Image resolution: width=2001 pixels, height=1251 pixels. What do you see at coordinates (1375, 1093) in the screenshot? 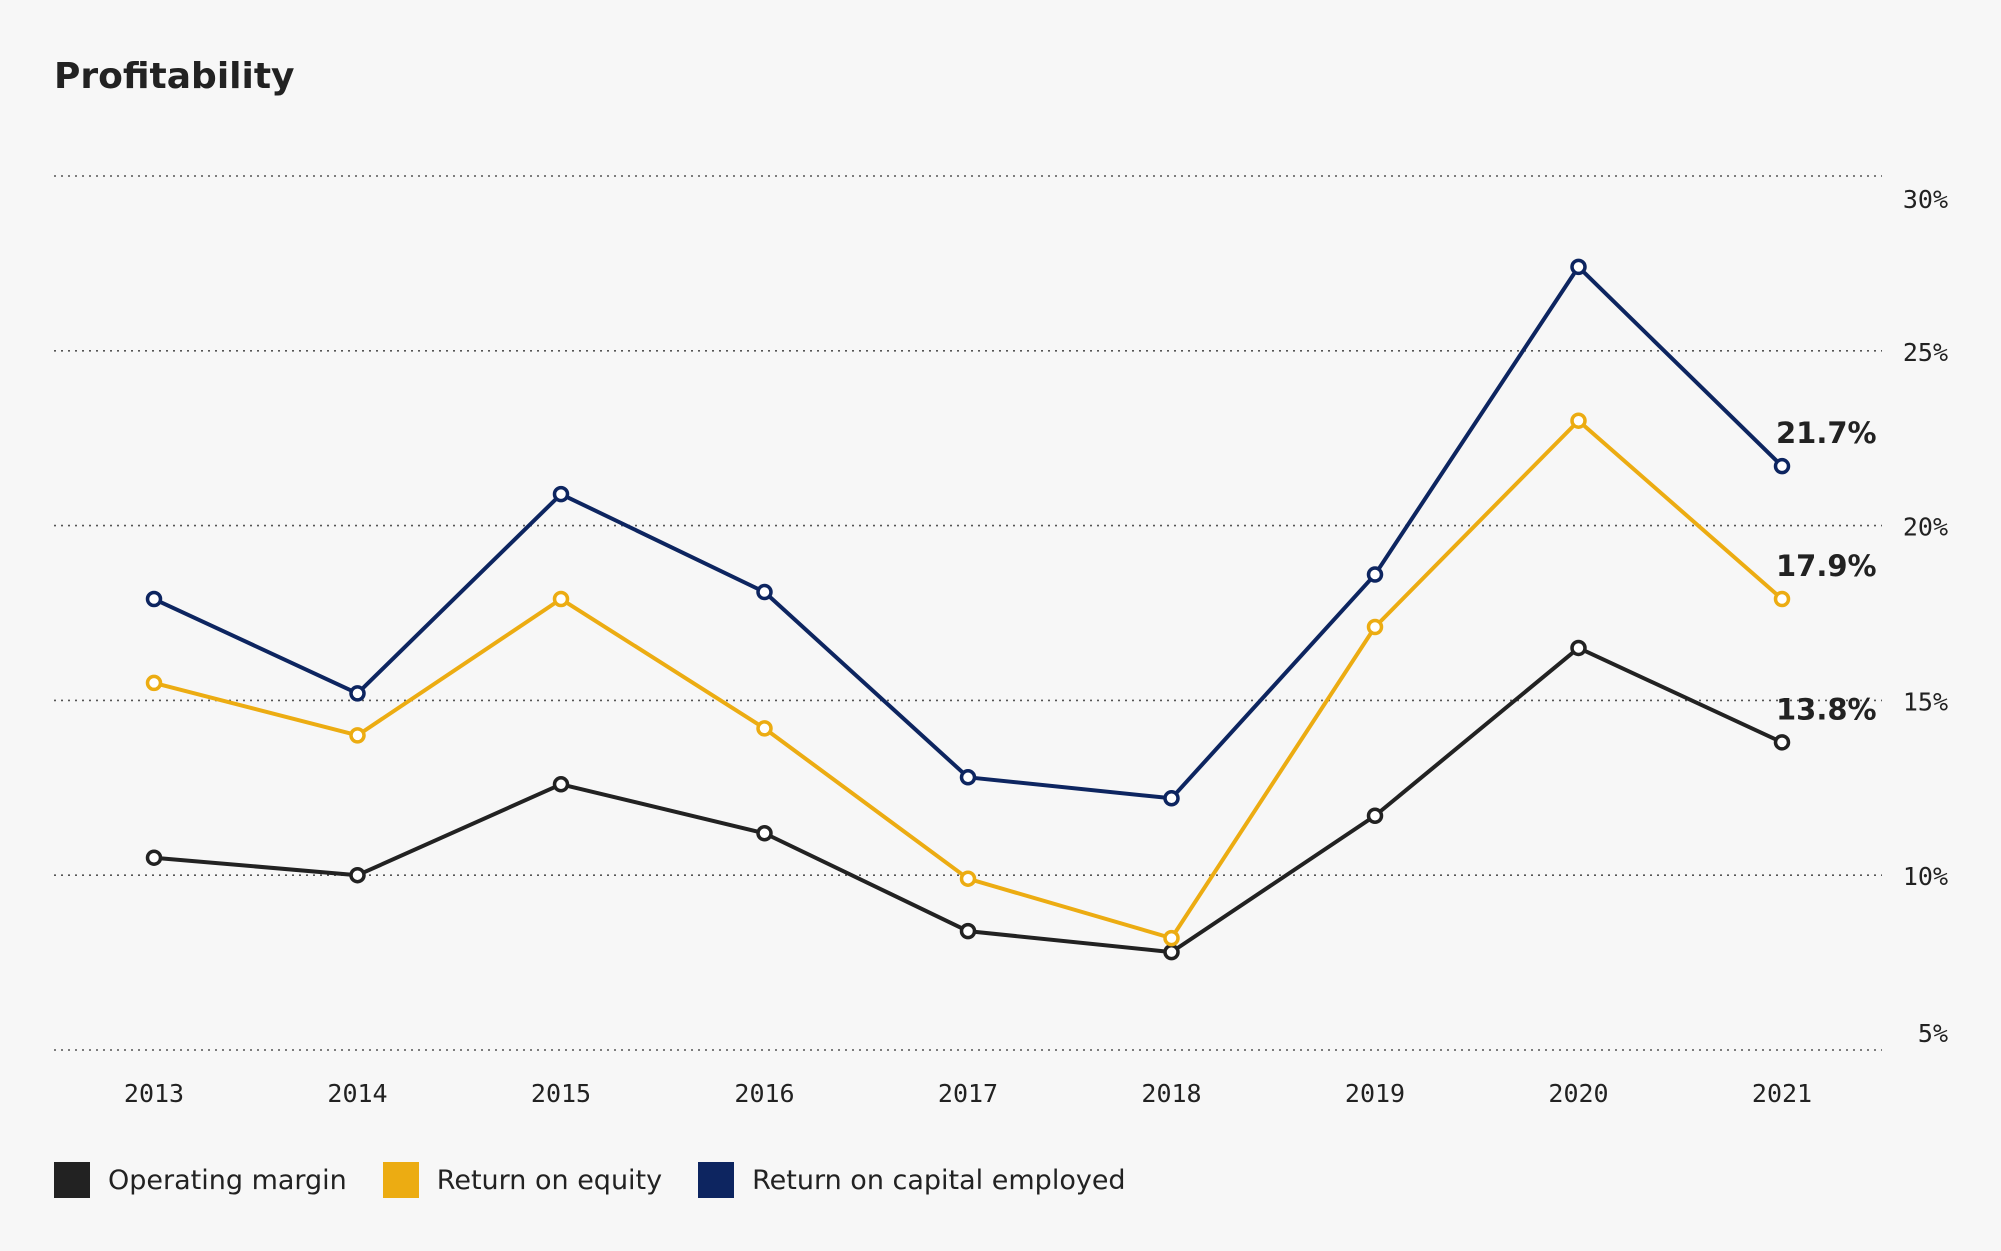
I see `x-tick-label: 2019` at bounding box center [1375, 1093].